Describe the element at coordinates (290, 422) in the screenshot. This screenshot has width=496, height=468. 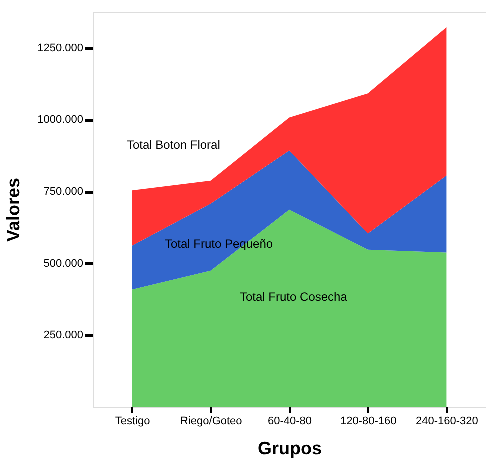
I see `x-tick-label: 60-40-80` at that location.